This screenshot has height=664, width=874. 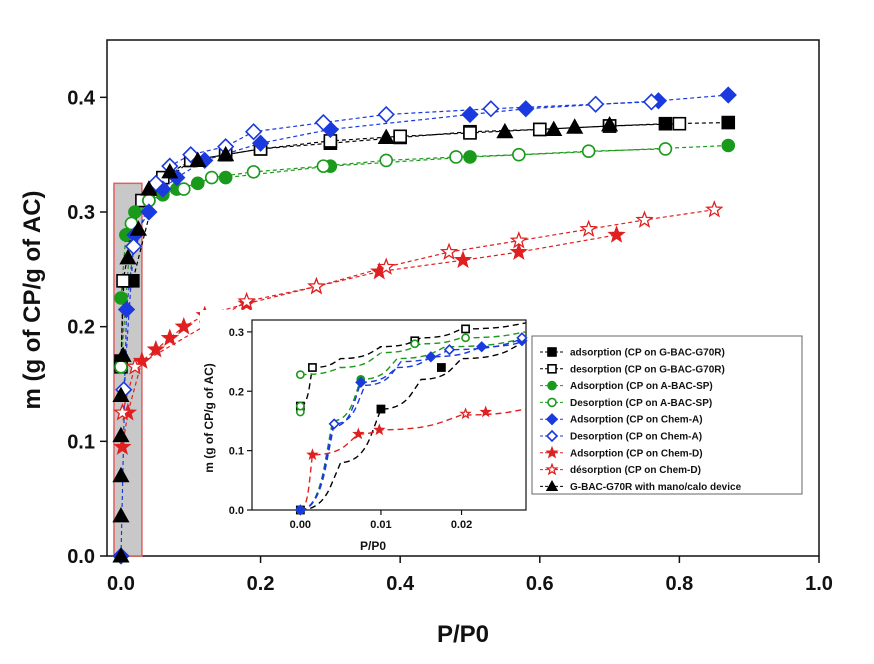 What do you see at coordinates (552, 436) in the screenshot?
I see `legend-marker-desorption-cp-on-chem-a` at bounding box center [552, 436].